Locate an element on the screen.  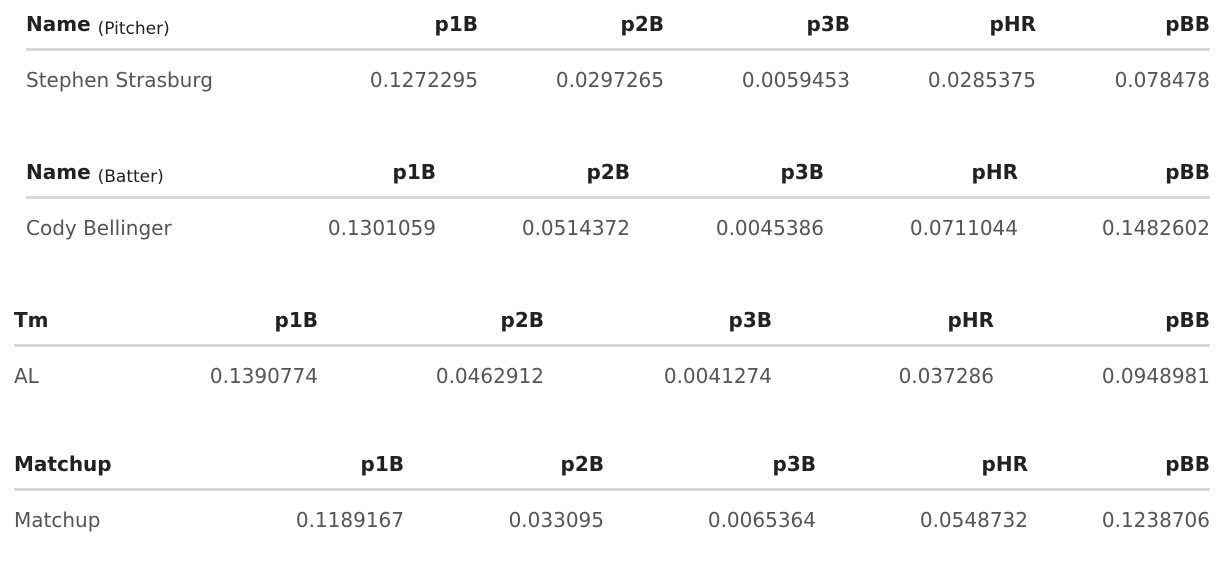
matchup-phr-cell: 0.0548732 is located at coordinates (973, 520).